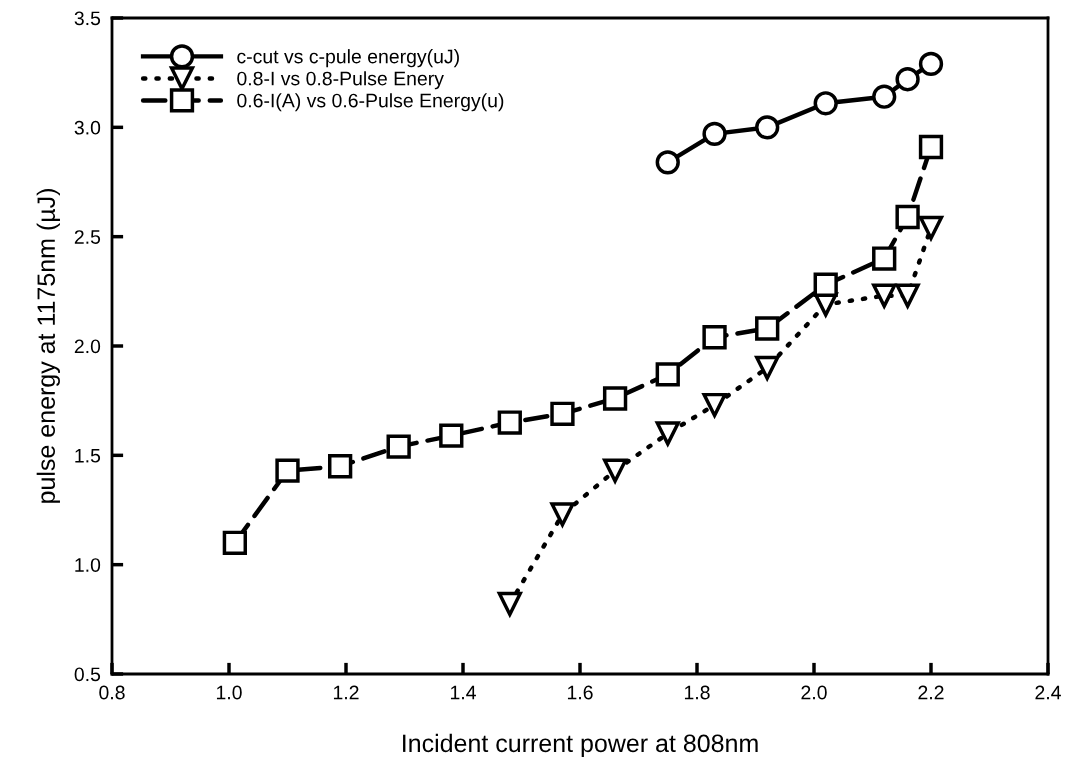  Describe the element at coordinates (697, 692) in the screenshot. I see `x-tick-label: 1.8` at that location.